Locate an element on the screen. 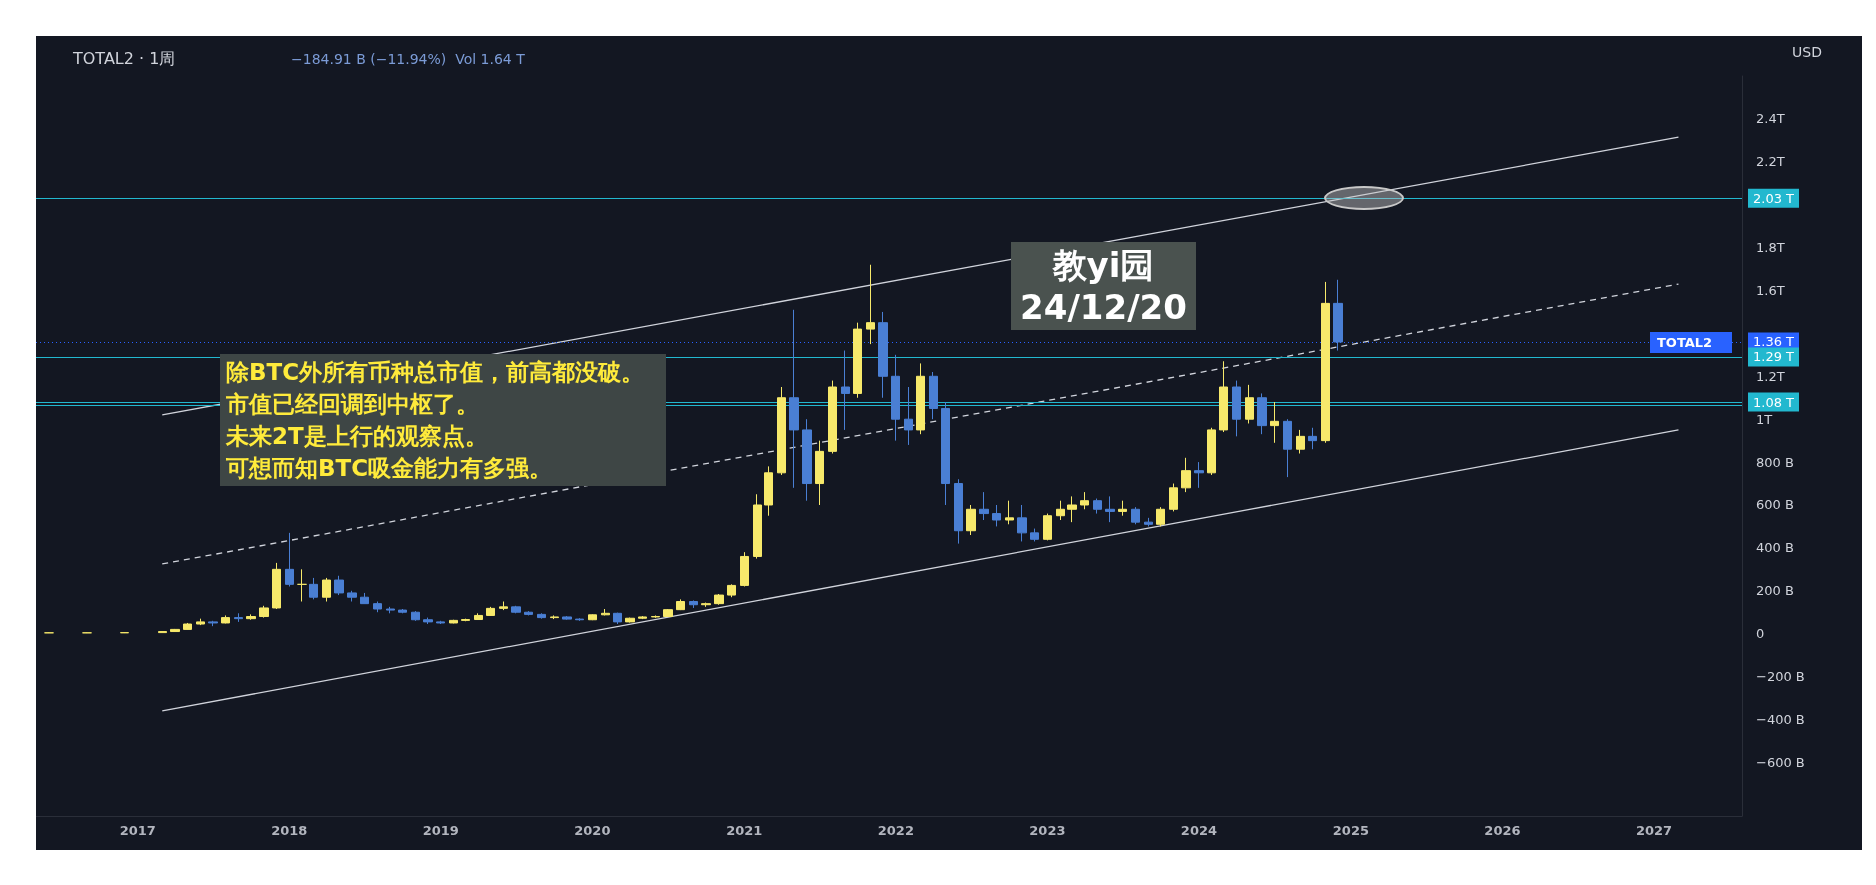  x-tick-label: 2020 is located at coordinates (592, 830).